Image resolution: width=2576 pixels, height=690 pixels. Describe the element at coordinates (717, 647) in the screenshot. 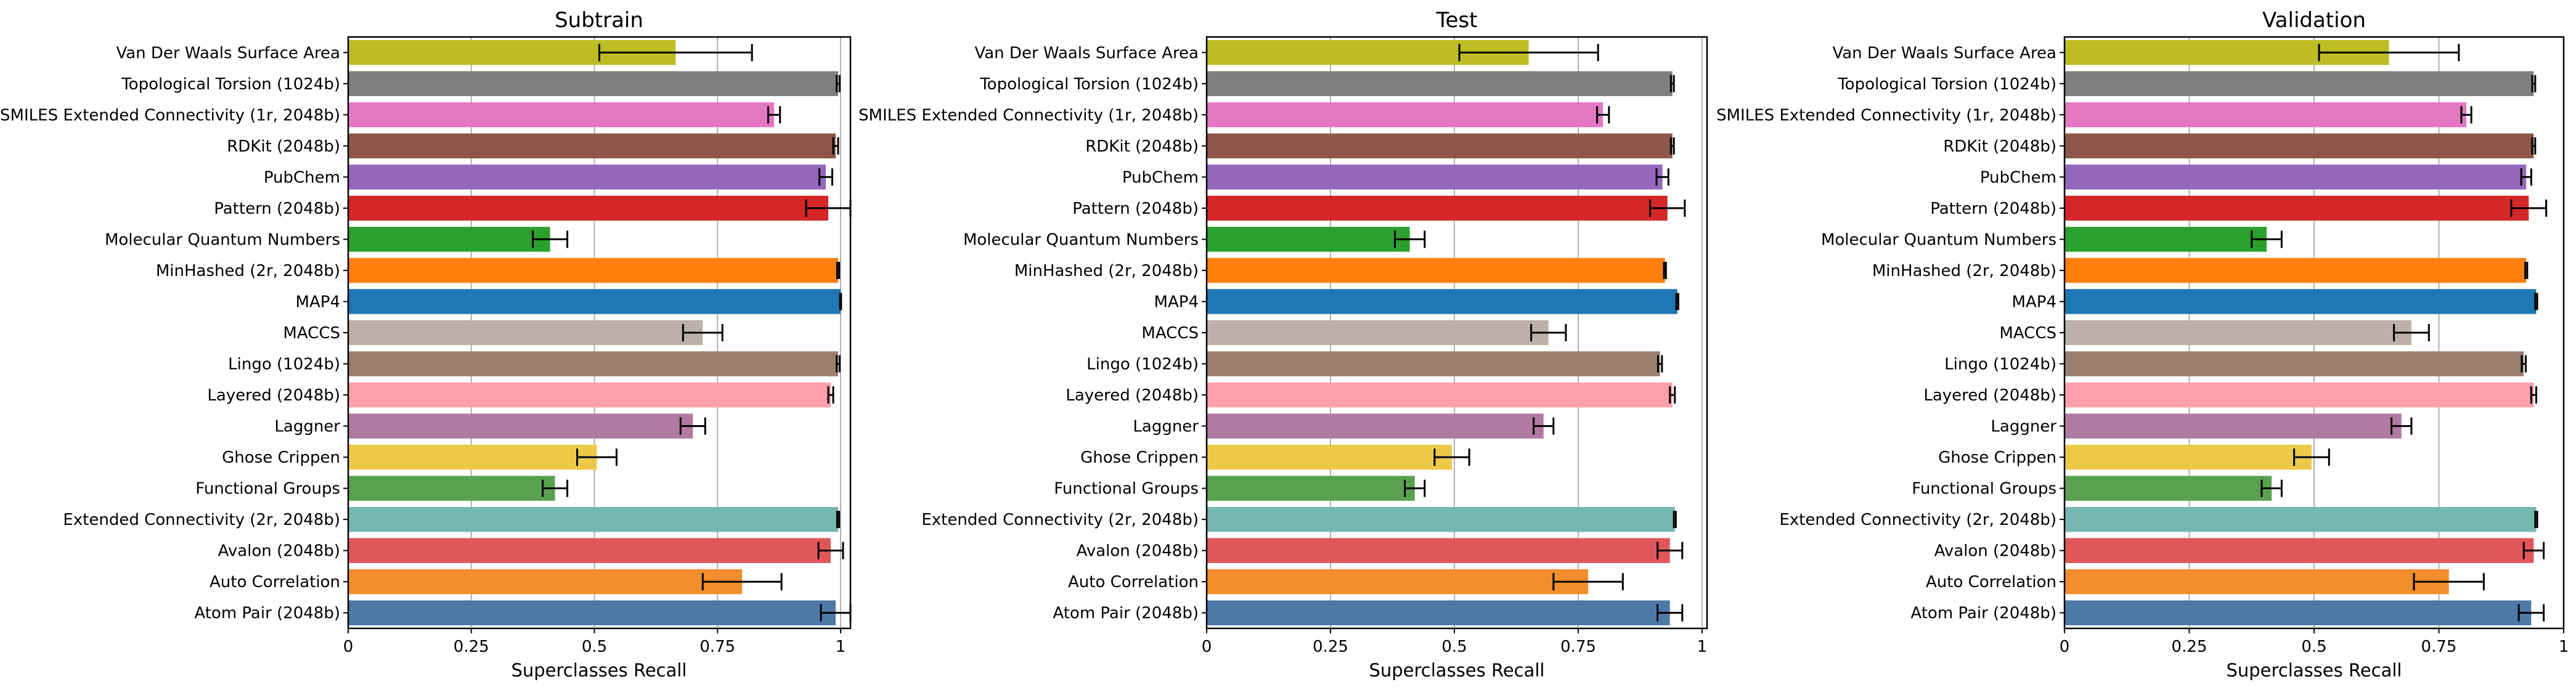

I see `x-tick-label: 0.75` at that location.